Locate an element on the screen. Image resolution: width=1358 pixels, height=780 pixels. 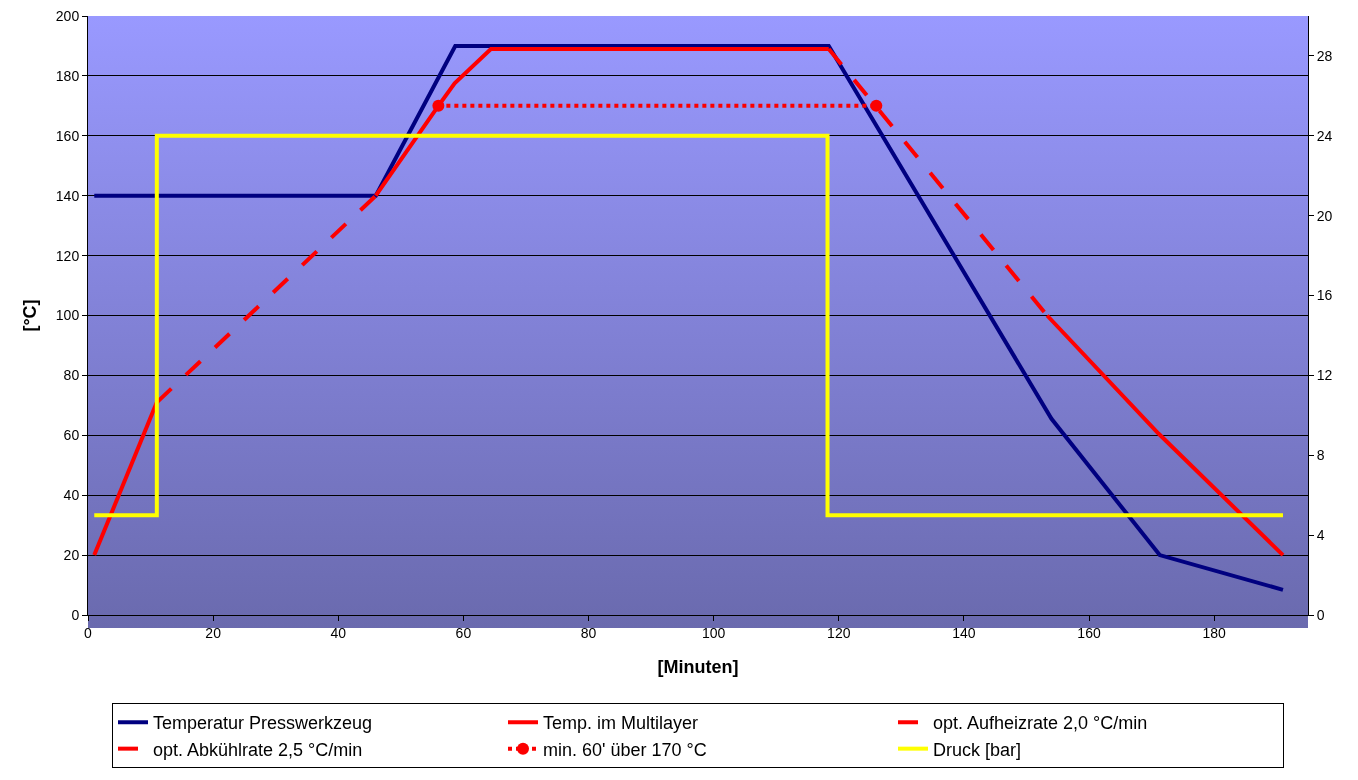
x-tick-label: 40 is located at coordinates (338, 632).